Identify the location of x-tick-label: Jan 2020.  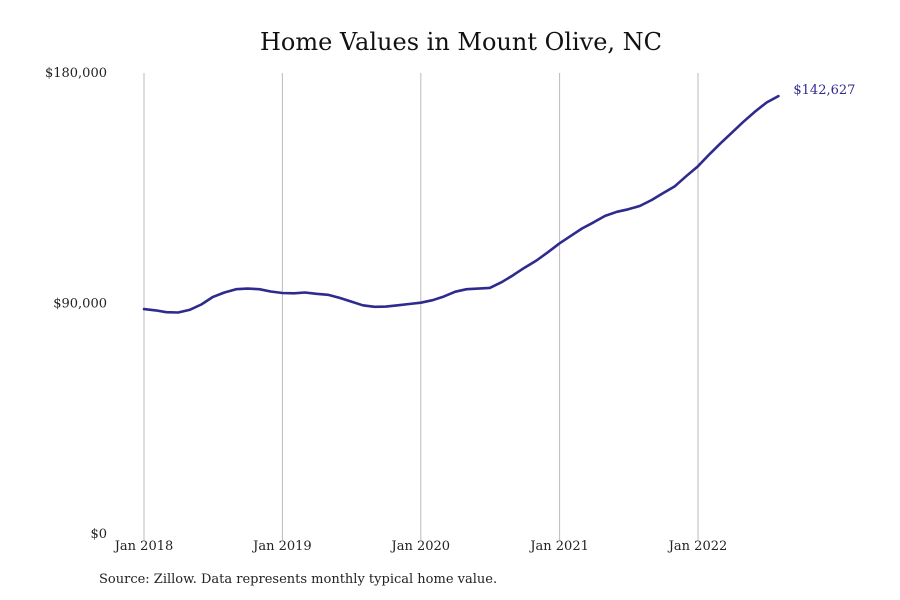
(420, 546).